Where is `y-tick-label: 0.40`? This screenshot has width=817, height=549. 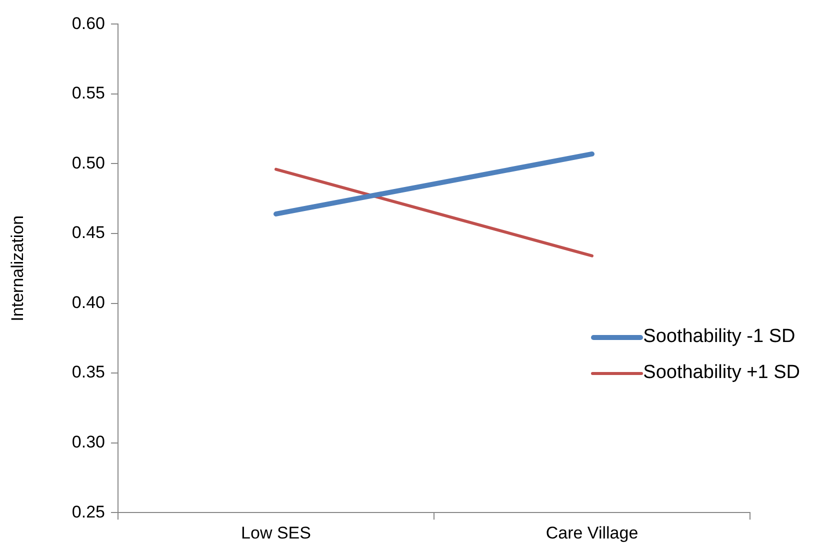 y-tick-label: 0.40 is located at coordinates (88, 302).